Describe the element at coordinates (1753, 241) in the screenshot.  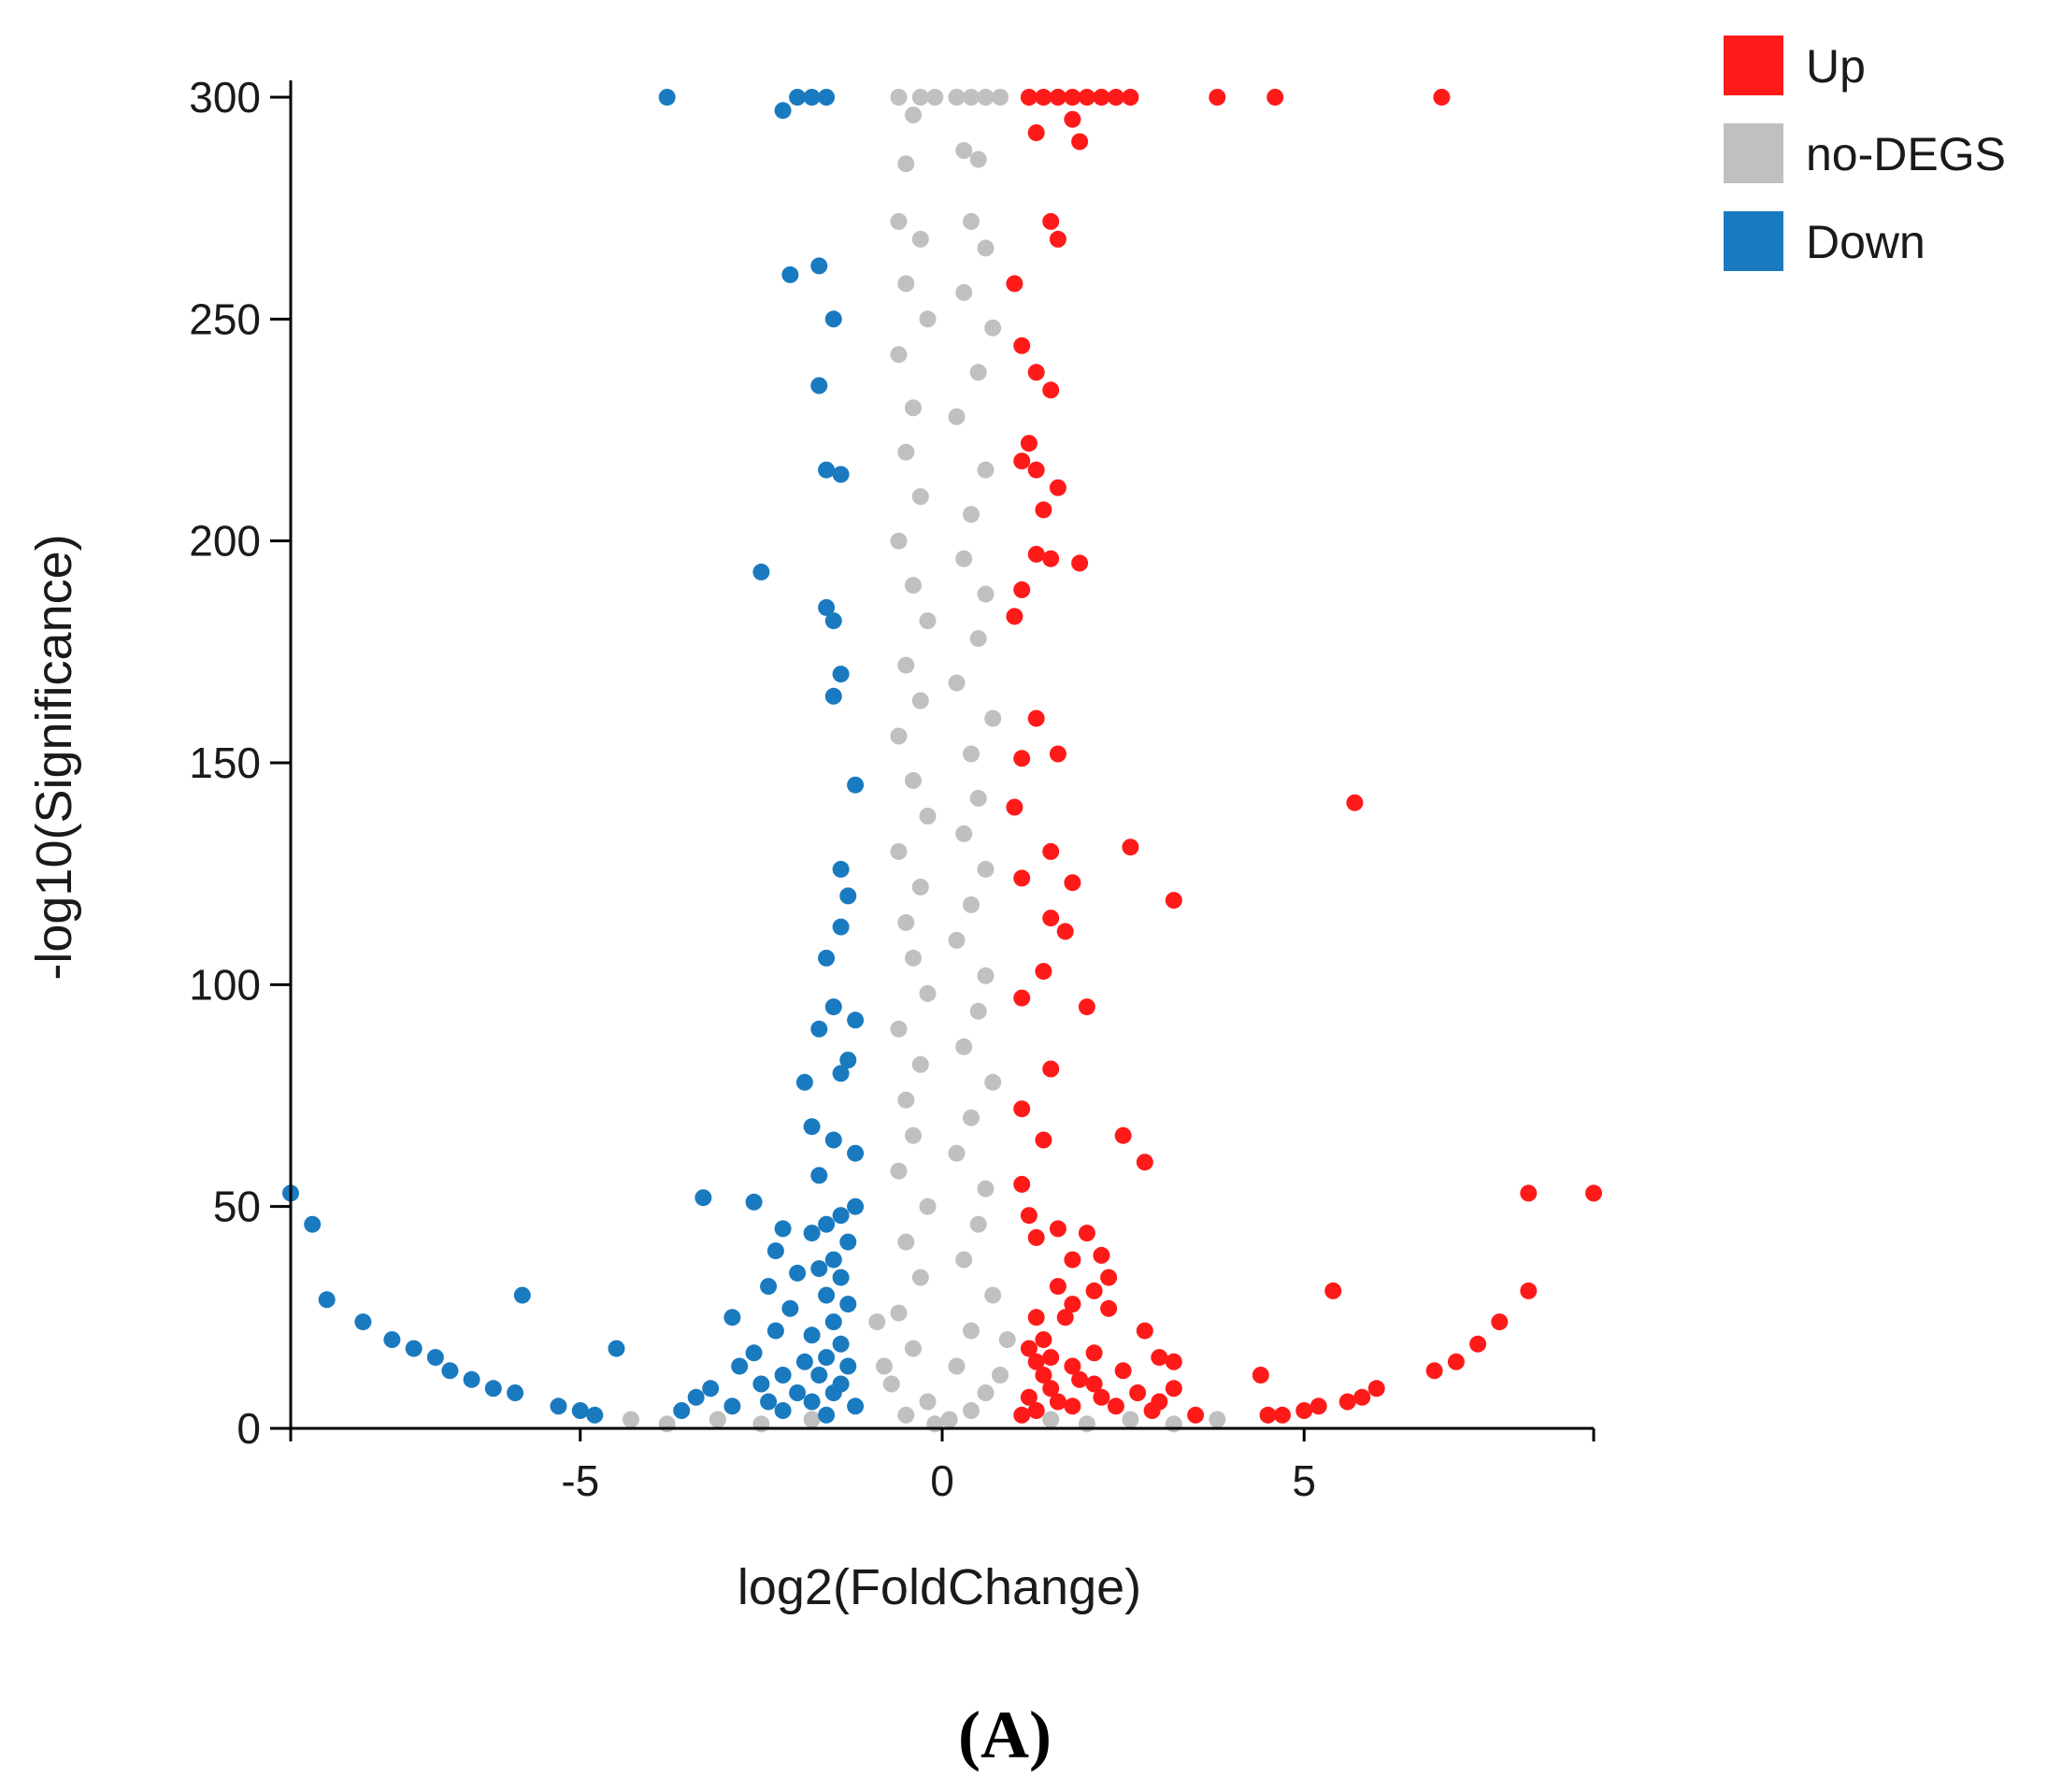
I see `legend-swatch-down` at that location.